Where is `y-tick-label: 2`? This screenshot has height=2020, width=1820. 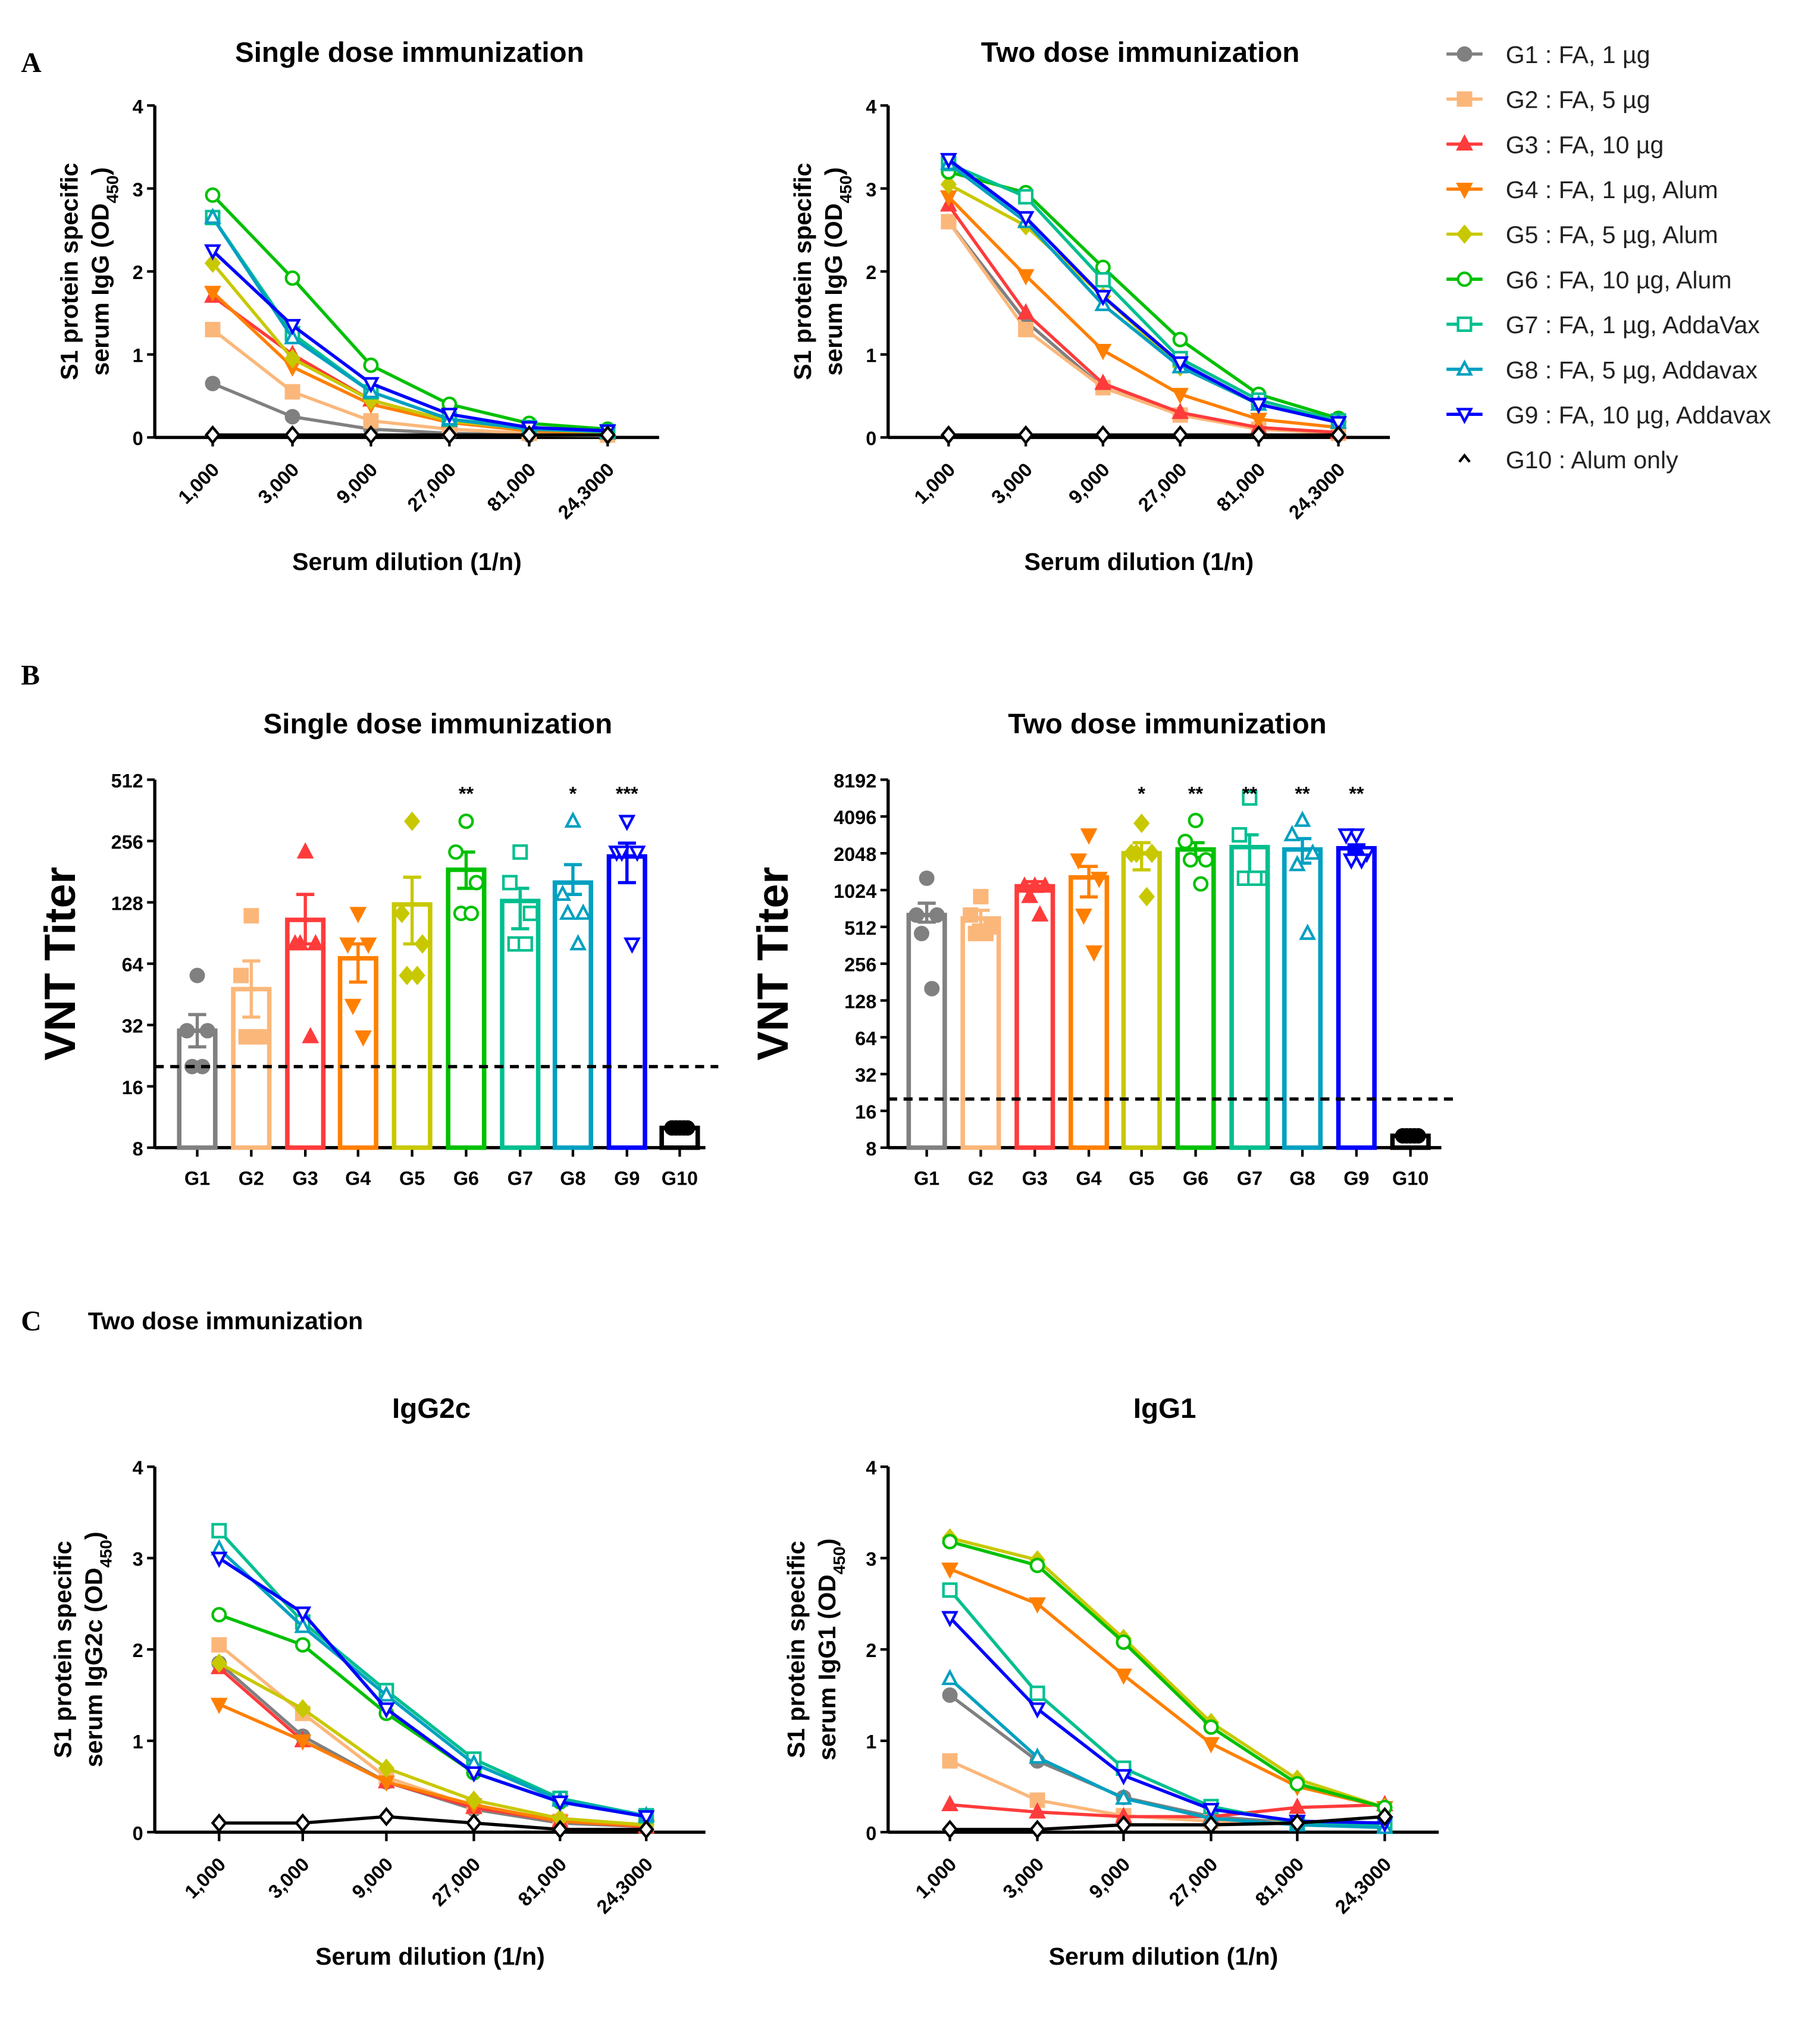
y-tick-label: 2 is located at coordinates (138, 1650).